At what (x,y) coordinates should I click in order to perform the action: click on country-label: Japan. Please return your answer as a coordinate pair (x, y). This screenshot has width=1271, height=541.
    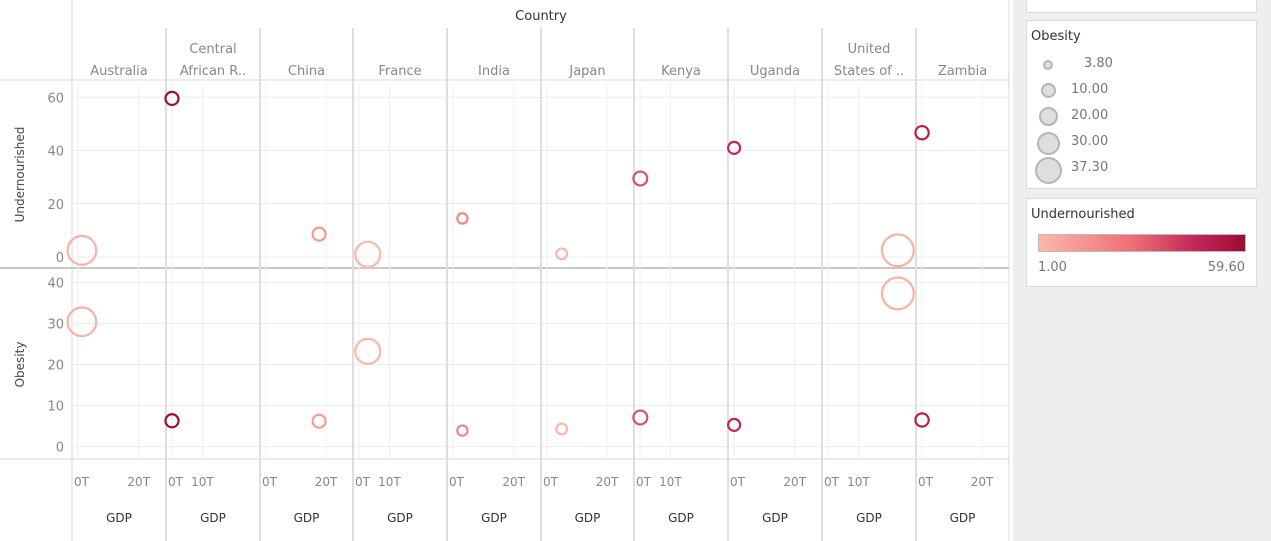
    Looking at the image, I should click on (586, 71).